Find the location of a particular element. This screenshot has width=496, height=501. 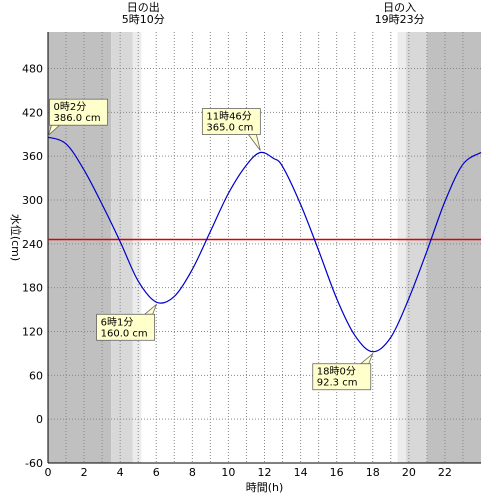

callout-value: 92.3 cm is located at coordinates (337, 383).